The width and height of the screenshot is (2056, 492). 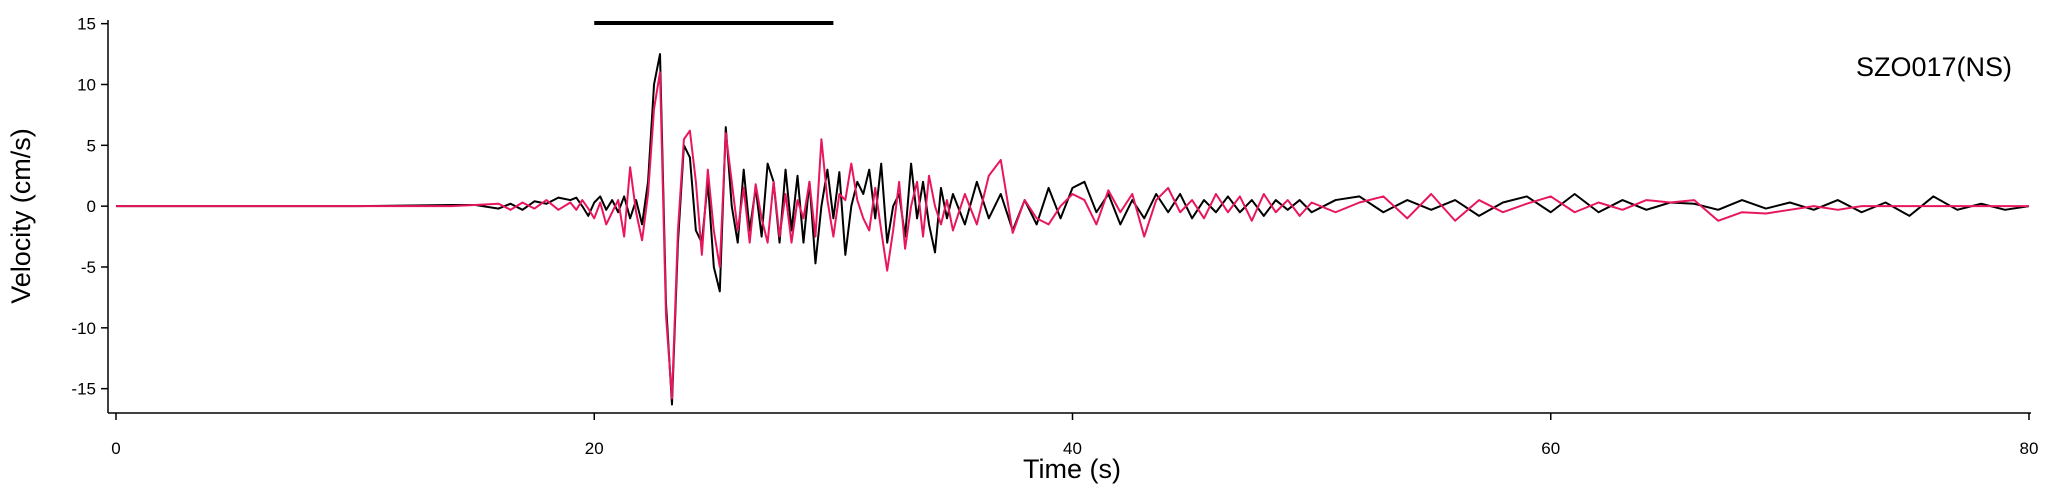 What do you see at coordinates (21, 216) in the screenshot?
I see `y-axis-label: Velocity (cm/s)` at bounding box center [21, 216].